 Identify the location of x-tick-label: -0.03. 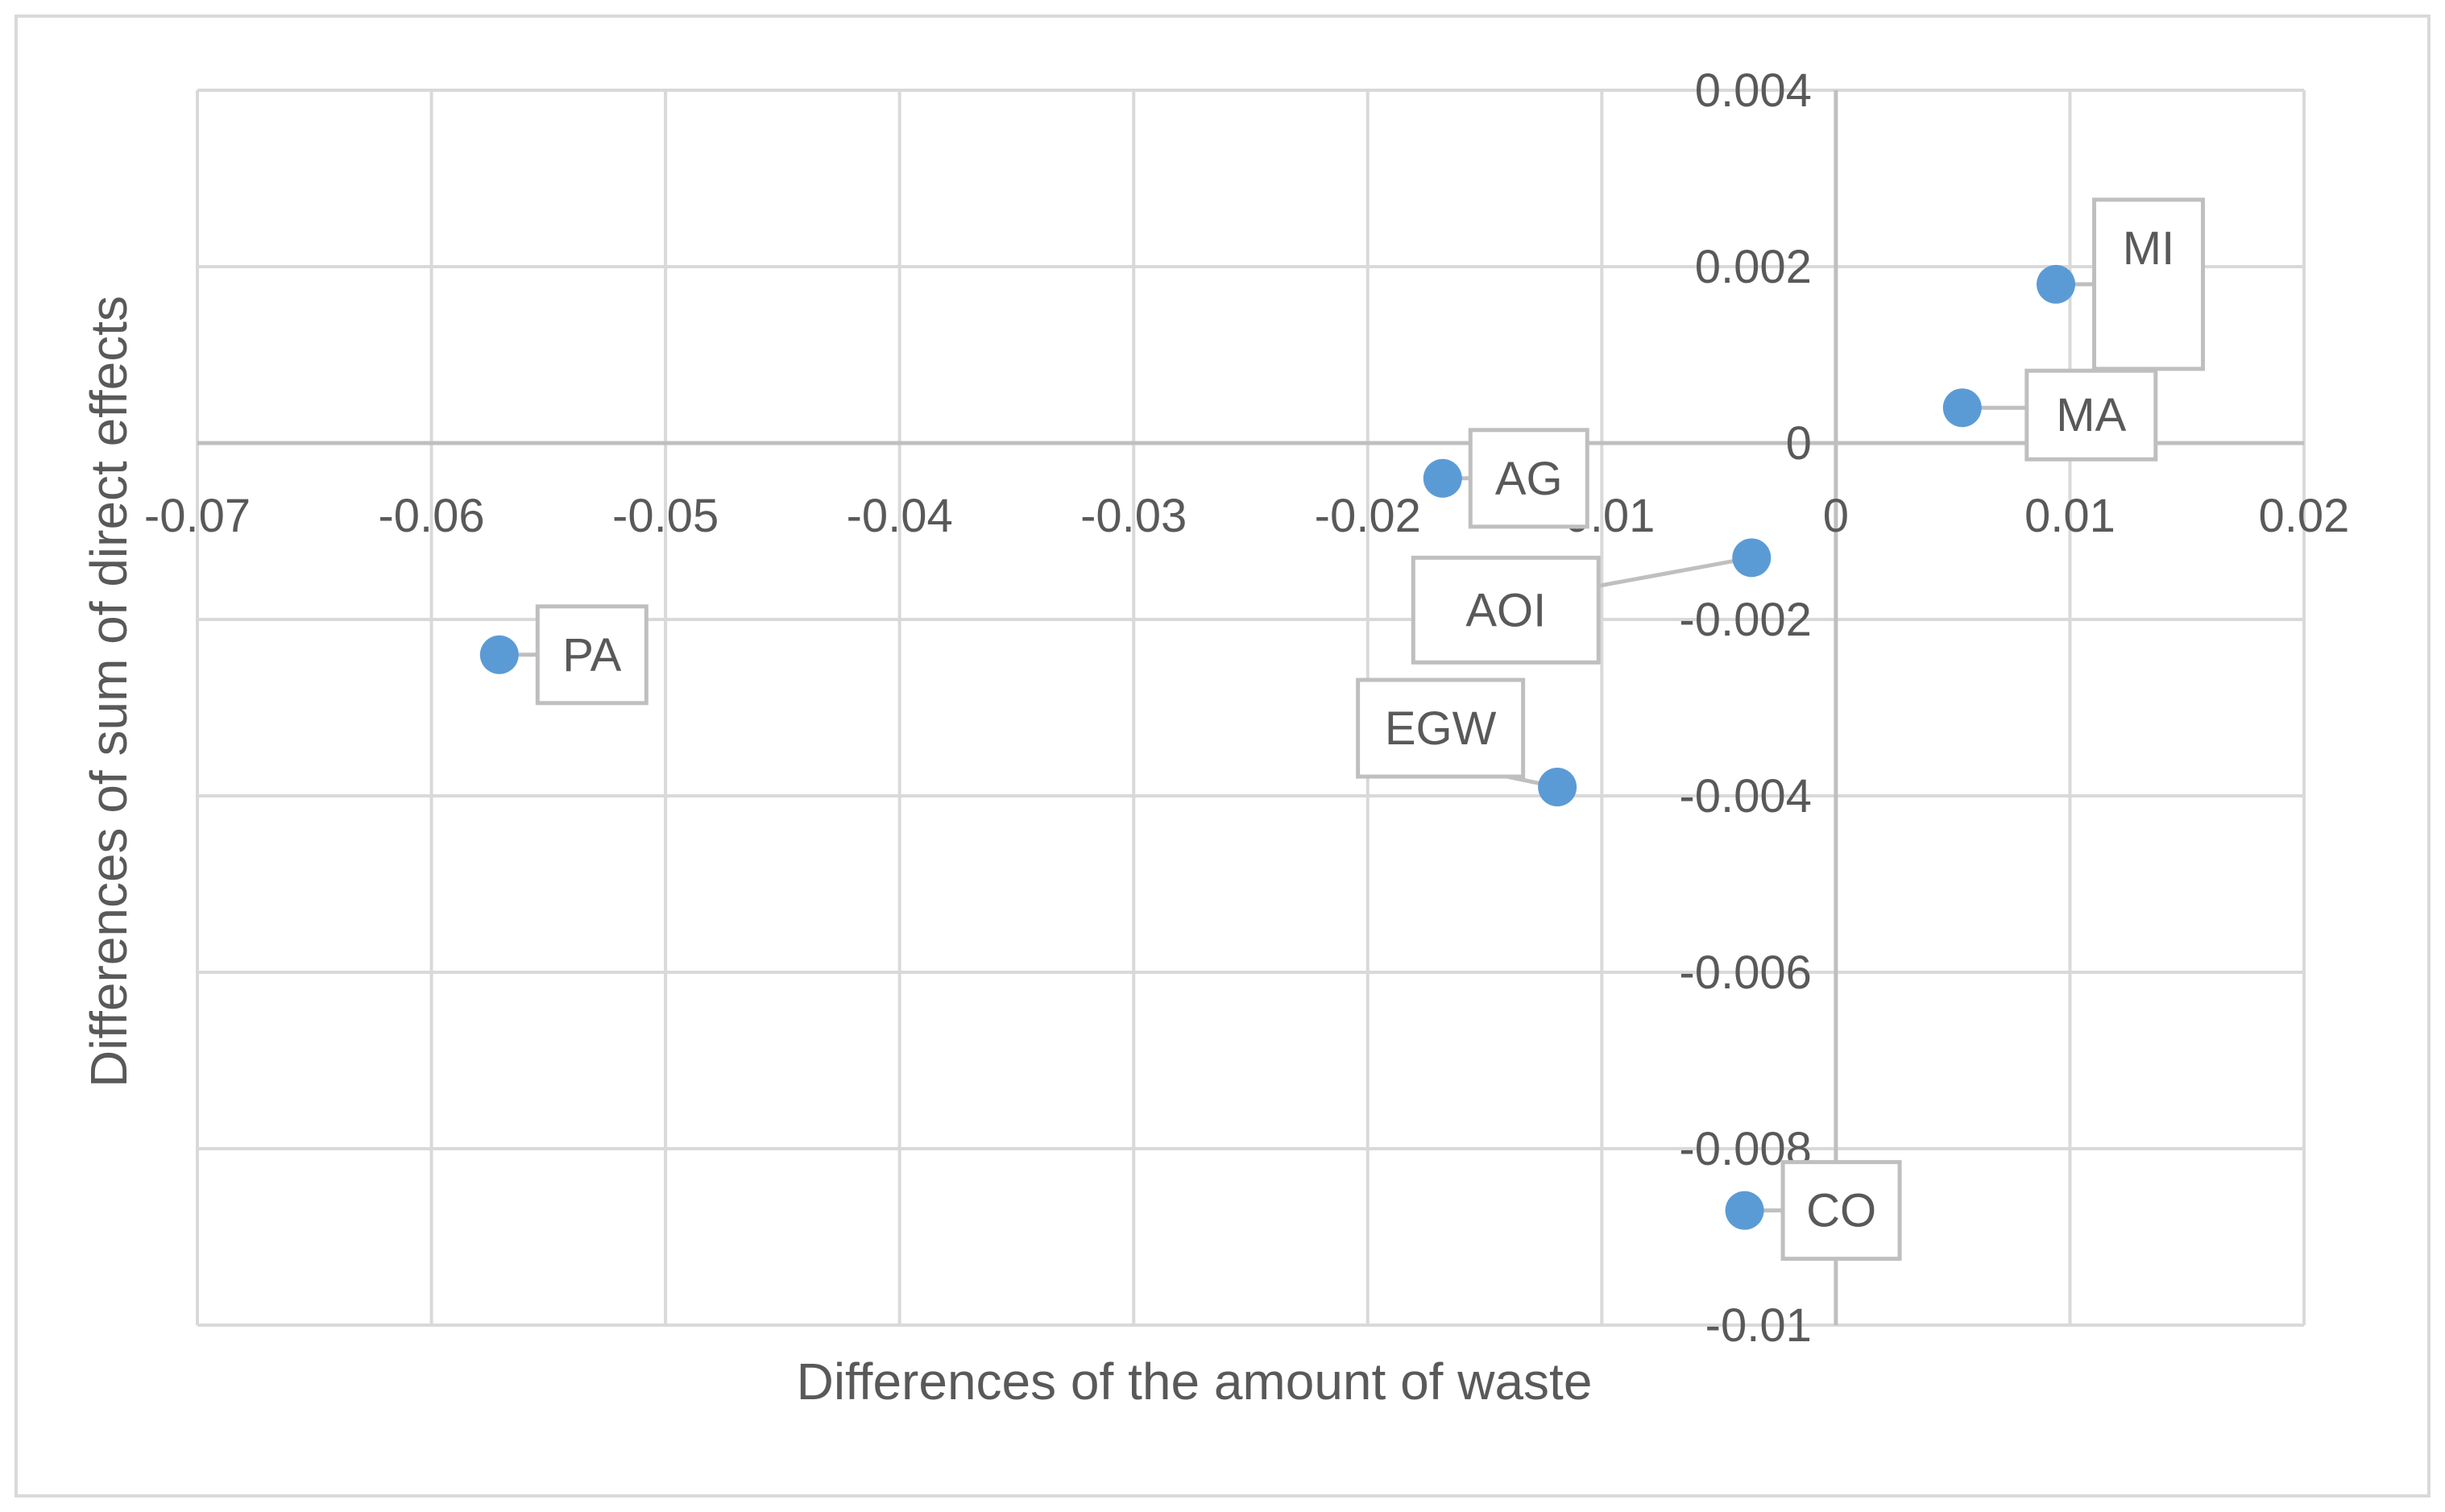
(1133, 516).